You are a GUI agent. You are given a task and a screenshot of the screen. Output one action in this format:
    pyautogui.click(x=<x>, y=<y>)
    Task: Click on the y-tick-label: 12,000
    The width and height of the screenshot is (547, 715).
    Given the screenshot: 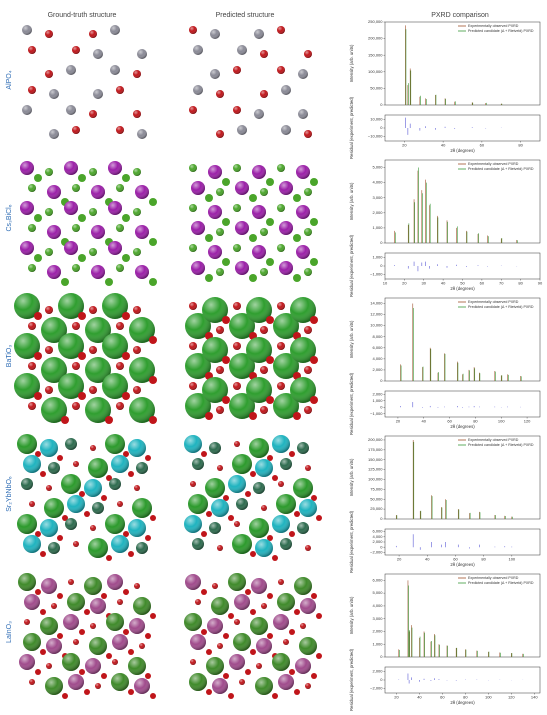 What is the action you would take?
    pyautogui.click(x=376, y=314)
    